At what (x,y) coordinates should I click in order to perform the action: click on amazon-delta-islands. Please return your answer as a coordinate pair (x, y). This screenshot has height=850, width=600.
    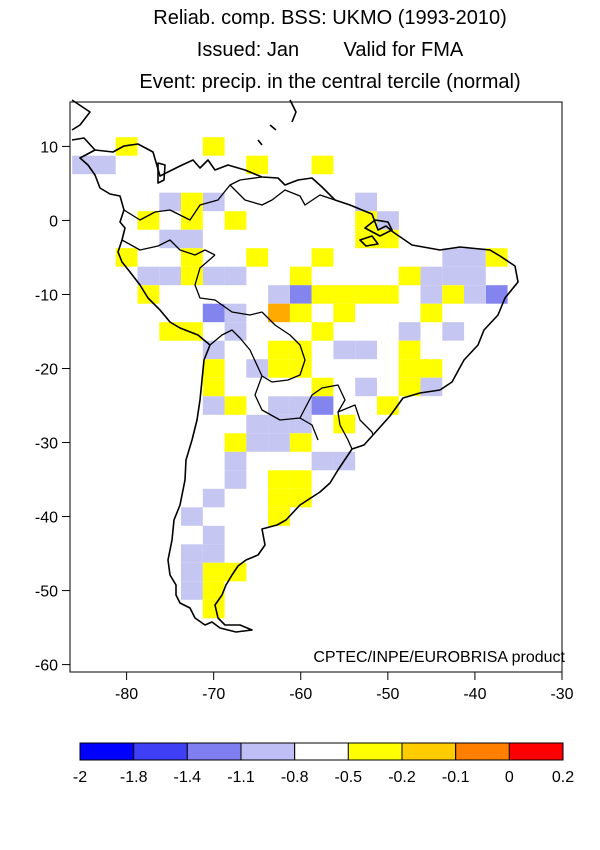
    Looking at the image, I should click on (376, 233).